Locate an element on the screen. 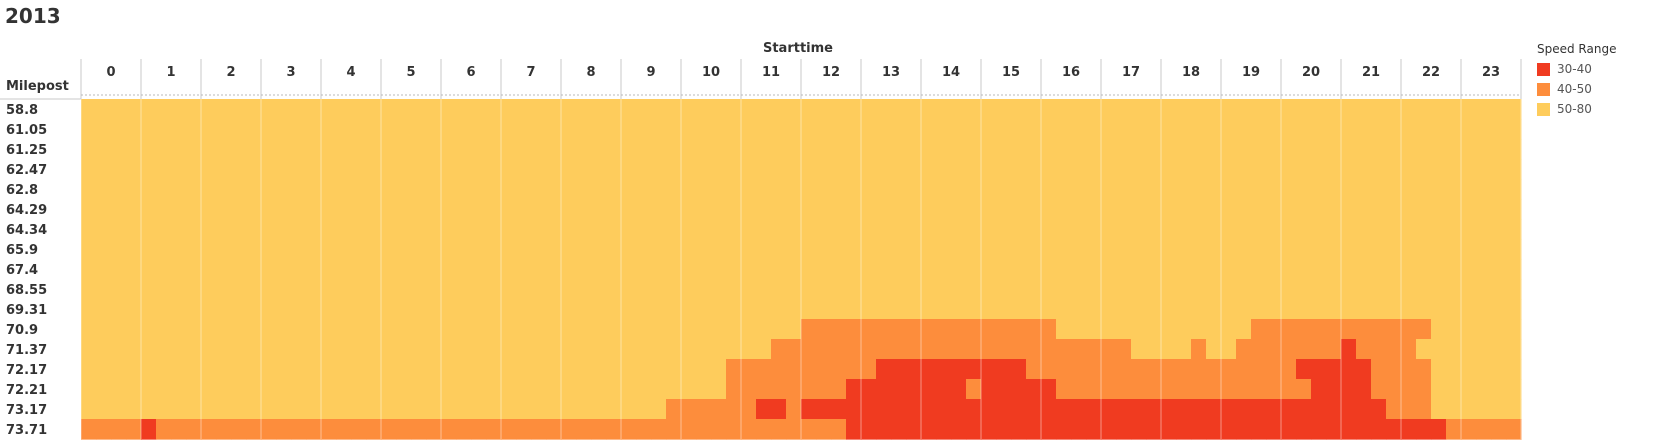 The height and width of the screenshot is (440, 1672). legend-swatch is located at coordinates (1543, 69).